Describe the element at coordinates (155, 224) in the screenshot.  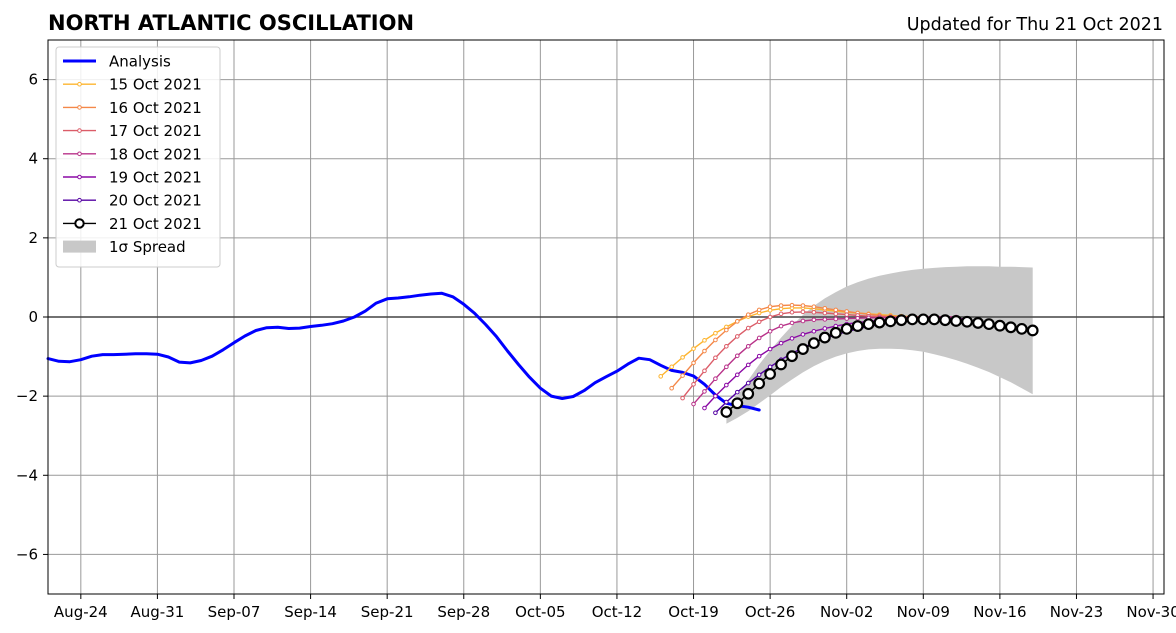
I see `legend-label: 21 Oct 2021` at that location.